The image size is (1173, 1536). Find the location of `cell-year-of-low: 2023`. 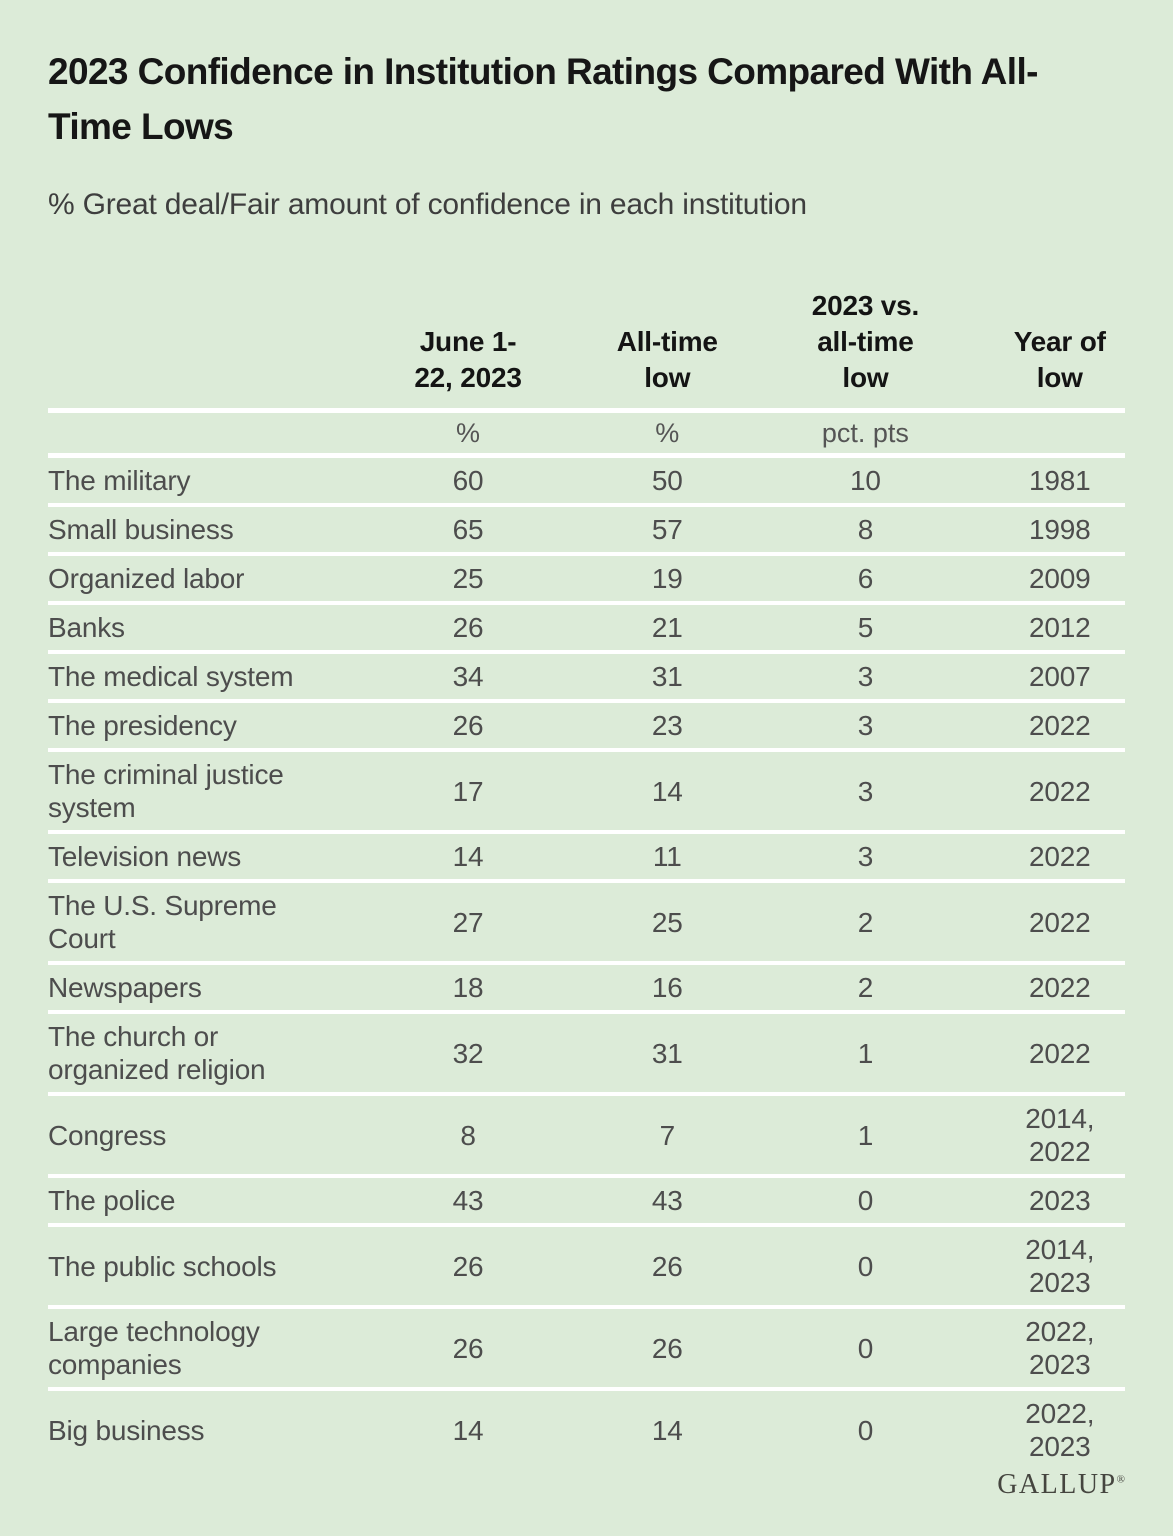

cell-year-of-low: 2023 is located at coordinates (1044, 1199).